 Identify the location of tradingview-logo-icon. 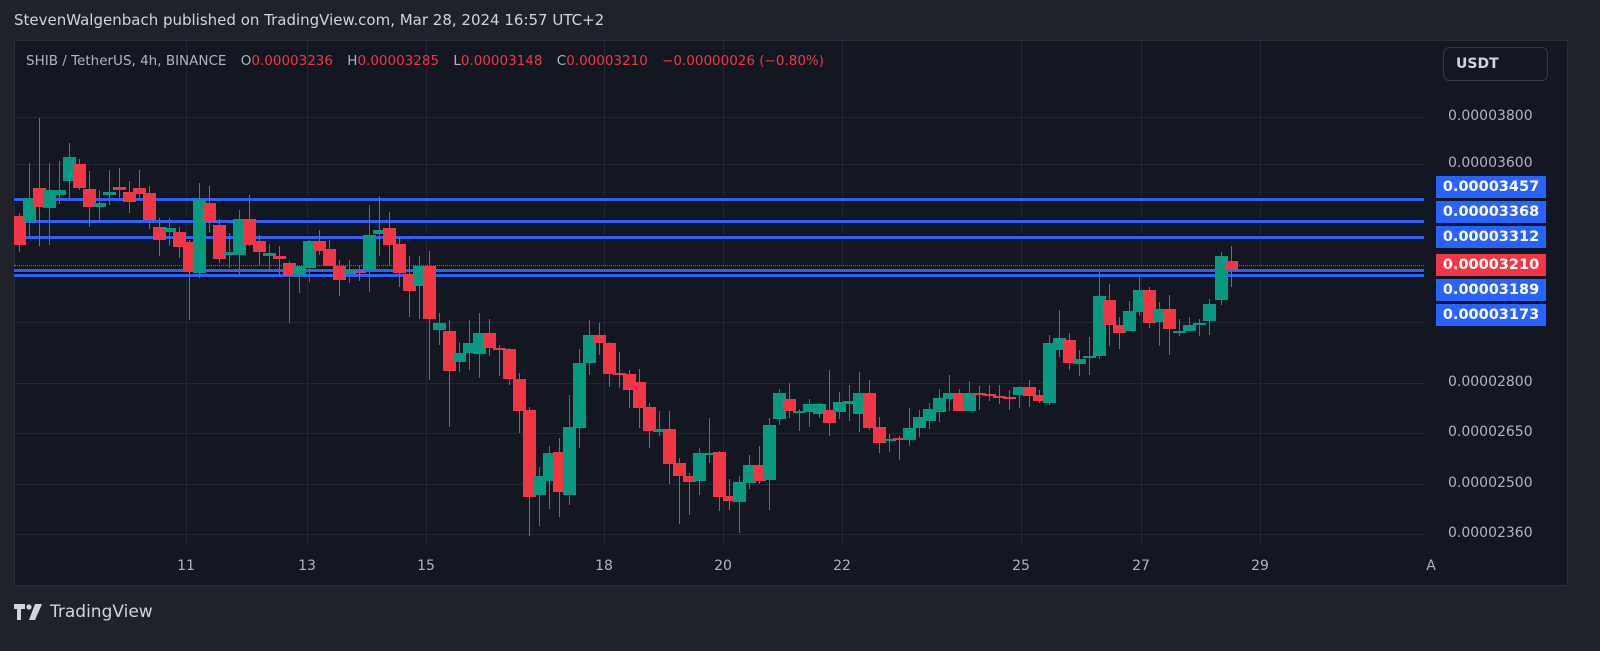
(28, 612).